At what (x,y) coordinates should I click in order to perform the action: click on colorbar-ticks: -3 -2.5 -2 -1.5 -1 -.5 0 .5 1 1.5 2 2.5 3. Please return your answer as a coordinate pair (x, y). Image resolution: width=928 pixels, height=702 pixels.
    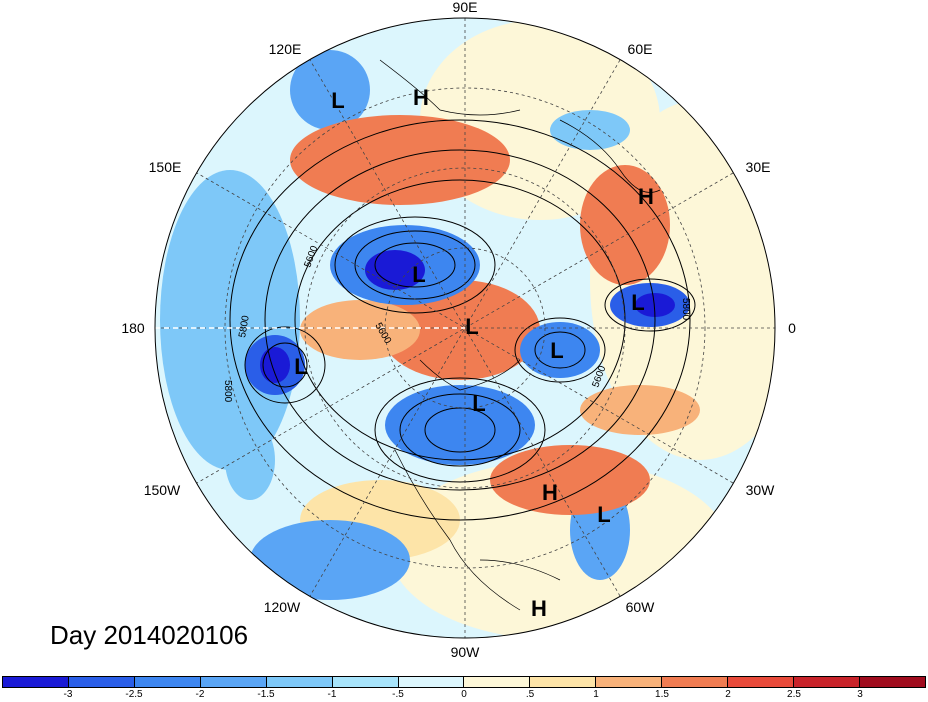
    Looking at the image, I should click on (464, 695).